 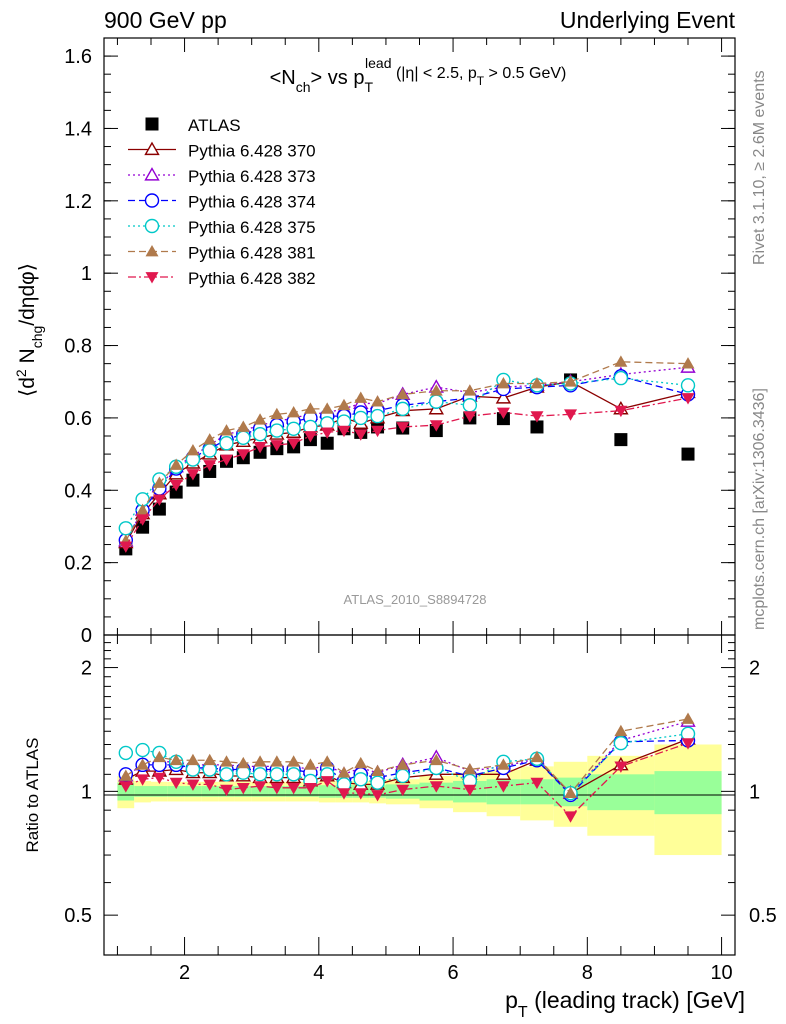 I want to click on y-tick-label: 1.4, so click(x=78, y=129).